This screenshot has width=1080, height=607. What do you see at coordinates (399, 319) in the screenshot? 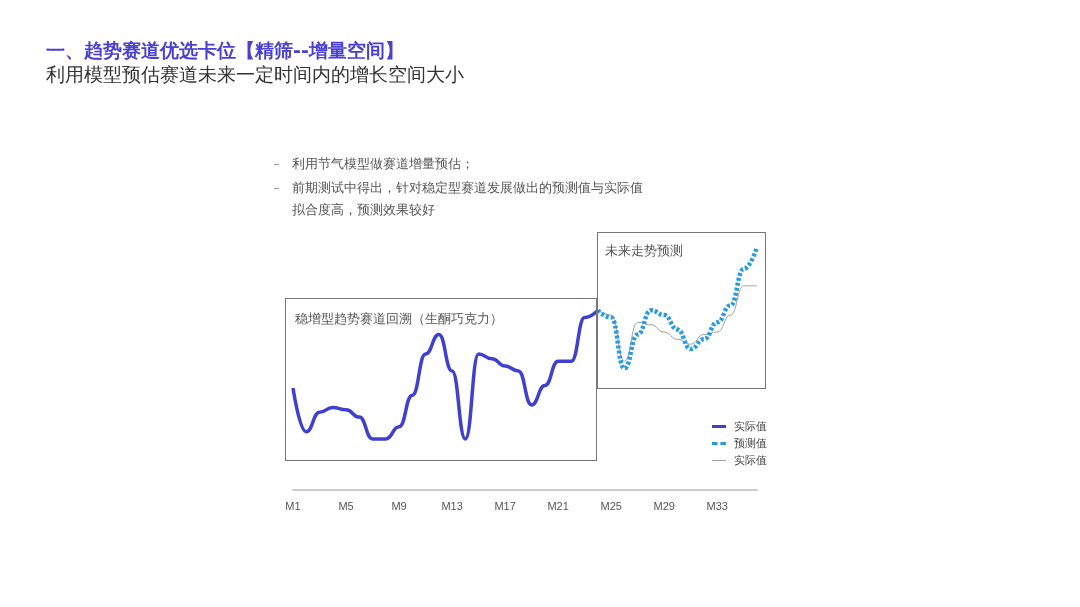
I see `annotation: 稳增型趋势赛道回溯（生酮巧克力）` at bounding box center [399, 319].